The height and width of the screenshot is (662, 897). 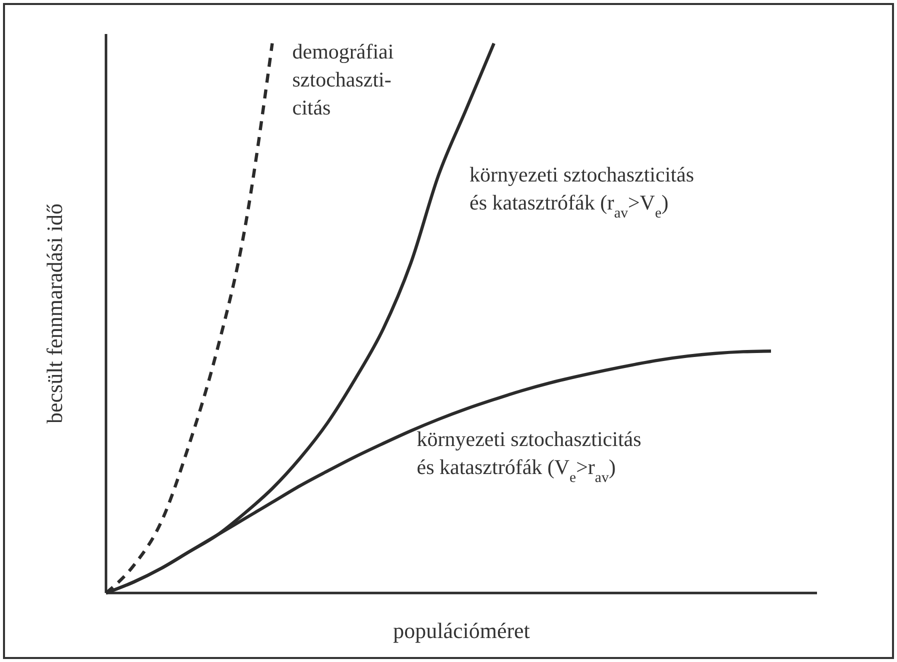 I want to click on y-axis-title: becsült fennmaradási idő, so click(x=54, y=314).